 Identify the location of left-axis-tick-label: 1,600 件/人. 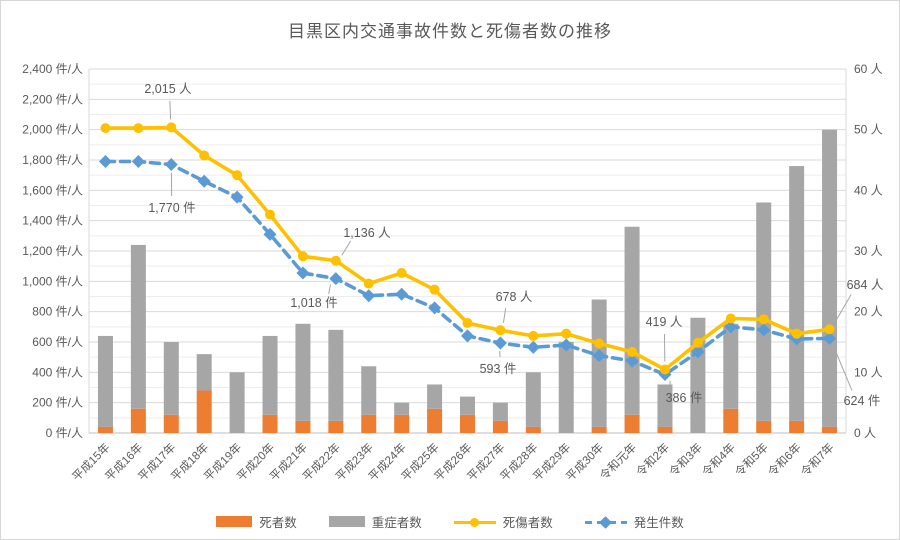
(52, 190).